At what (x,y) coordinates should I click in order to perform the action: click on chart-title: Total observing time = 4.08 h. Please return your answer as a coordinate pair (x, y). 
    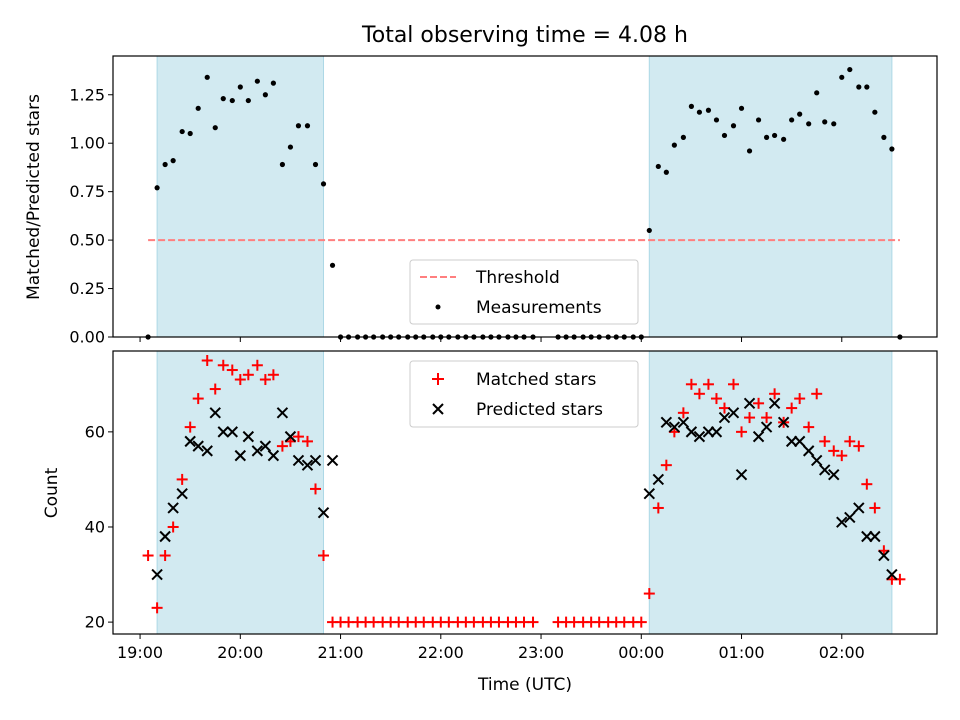
    Looking at the image, I should click on (524, 35).